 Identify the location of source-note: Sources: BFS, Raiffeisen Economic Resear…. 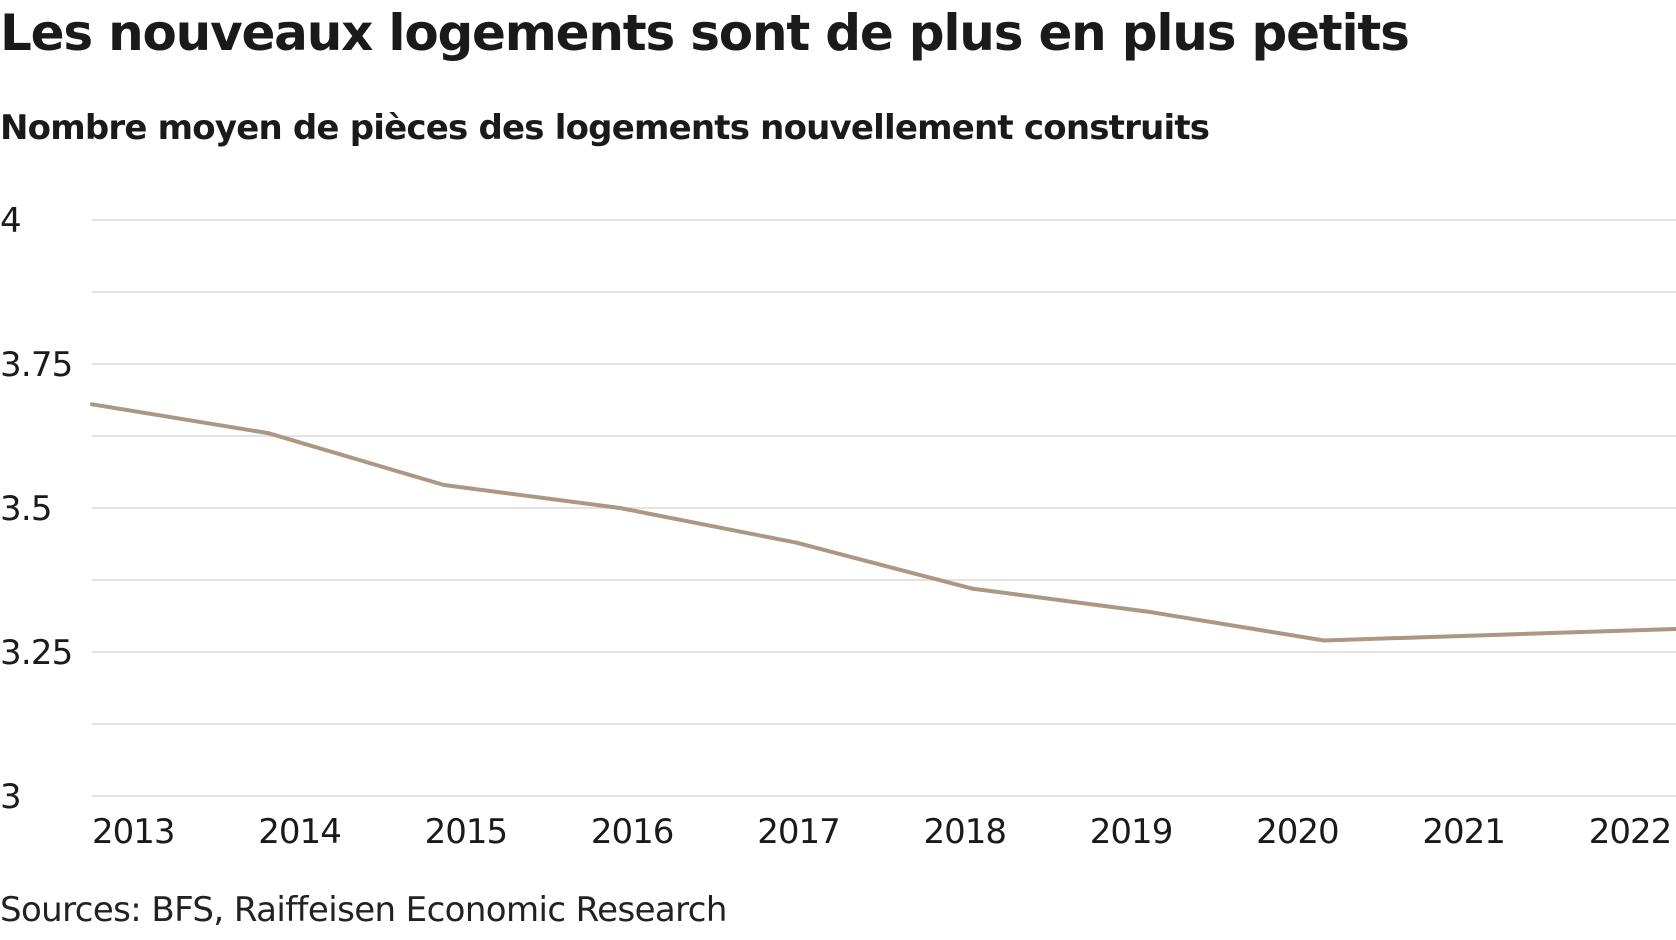
(363, 910).